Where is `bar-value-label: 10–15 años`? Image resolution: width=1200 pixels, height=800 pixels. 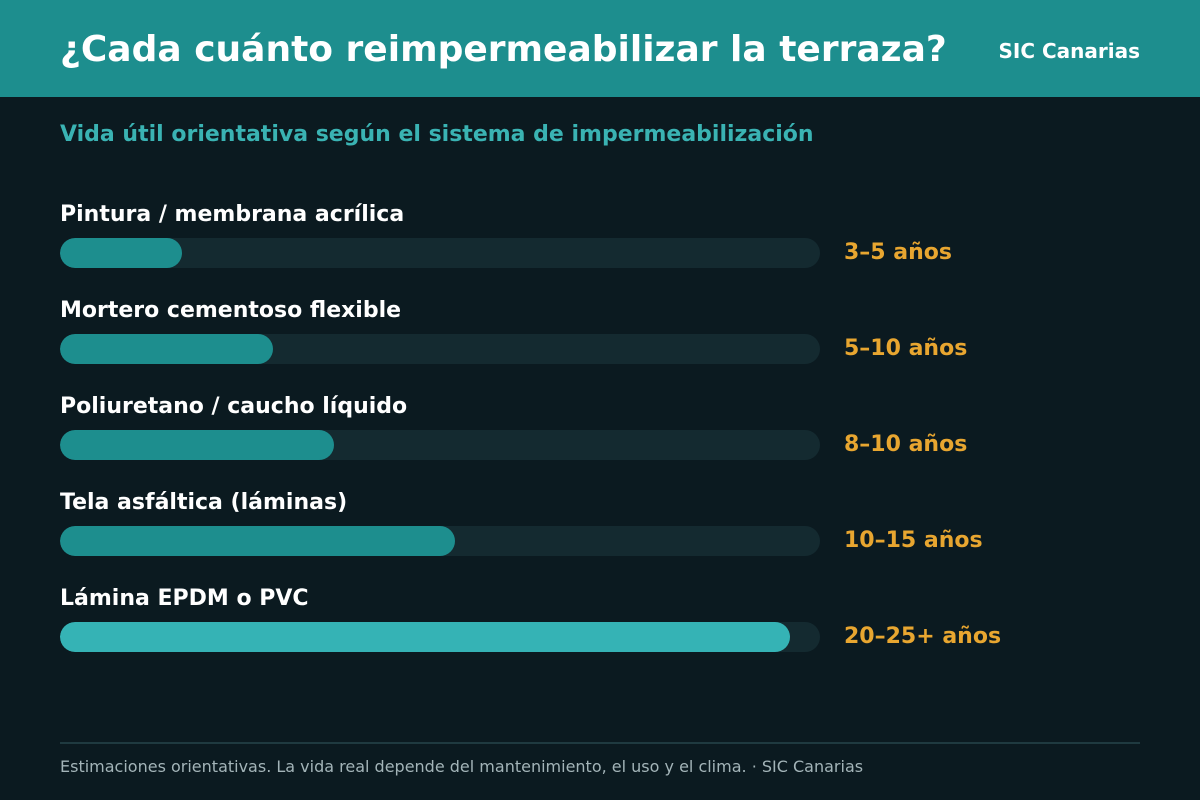 bar-value-label: 10–15 años is located at coordinates (913, 540).